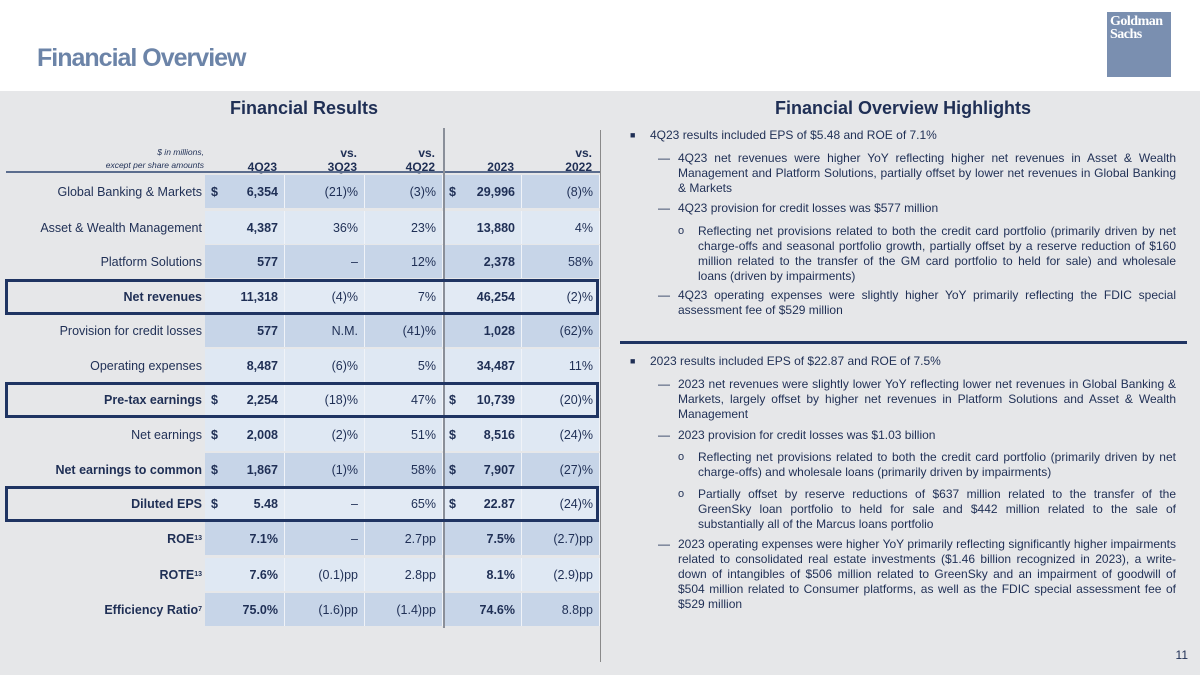 This screenshot has width=1200, height=675. I want to click on table-cell: N.M., so click(325, 330).